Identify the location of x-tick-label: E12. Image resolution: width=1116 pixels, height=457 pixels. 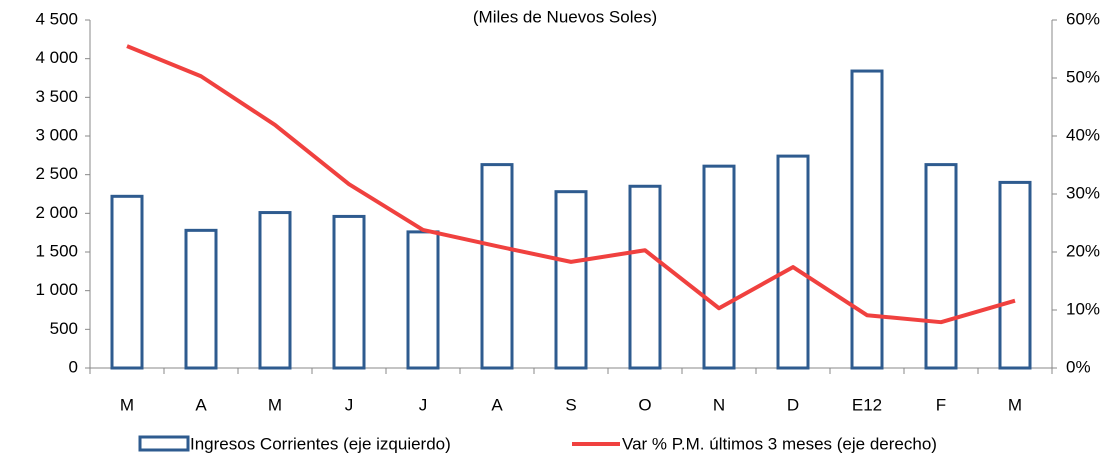
(867, 404).